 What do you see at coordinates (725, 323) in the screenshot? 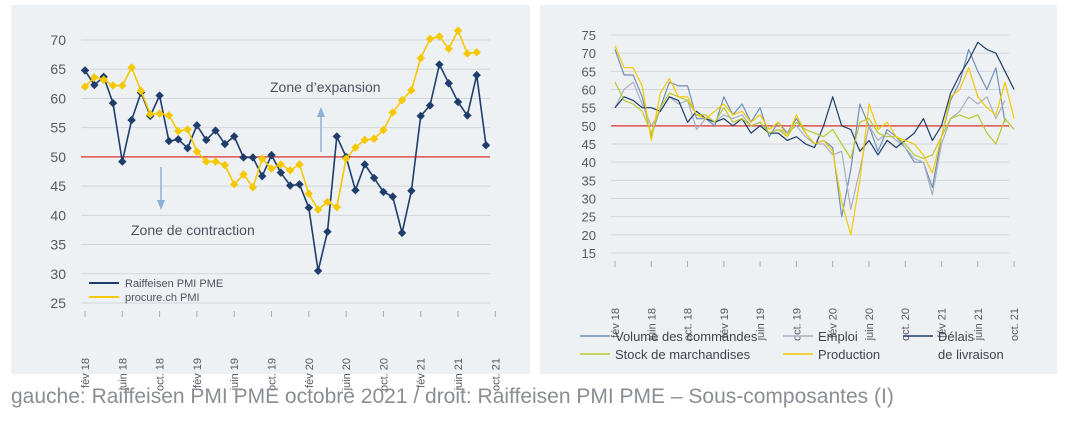
I see `x-tick-label: fév 19` at bounding box center [725, 323].